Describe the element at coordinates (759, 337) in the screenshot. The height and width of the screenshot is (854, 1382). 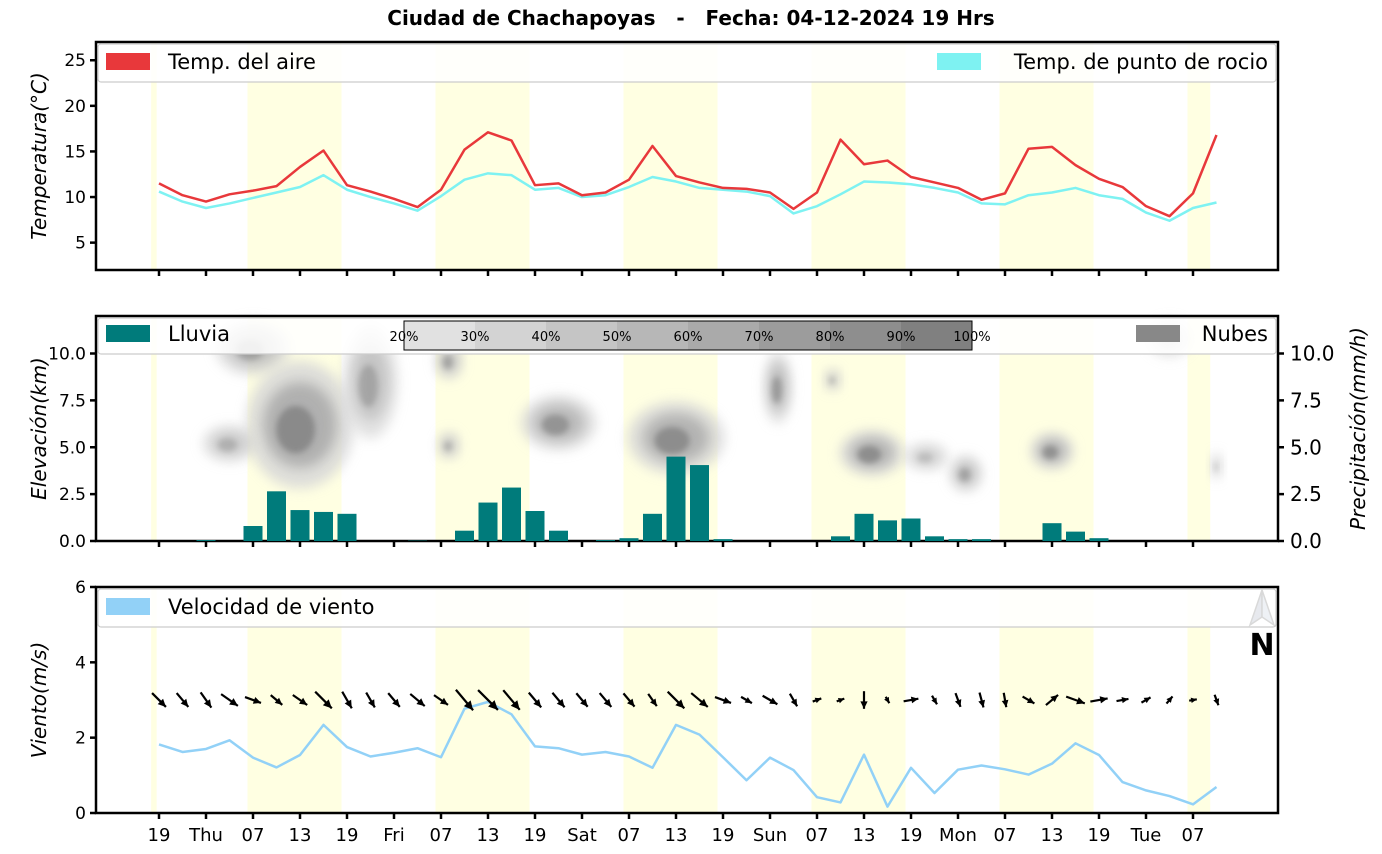
I see `colorbar-tick-label: 70%` at that location.